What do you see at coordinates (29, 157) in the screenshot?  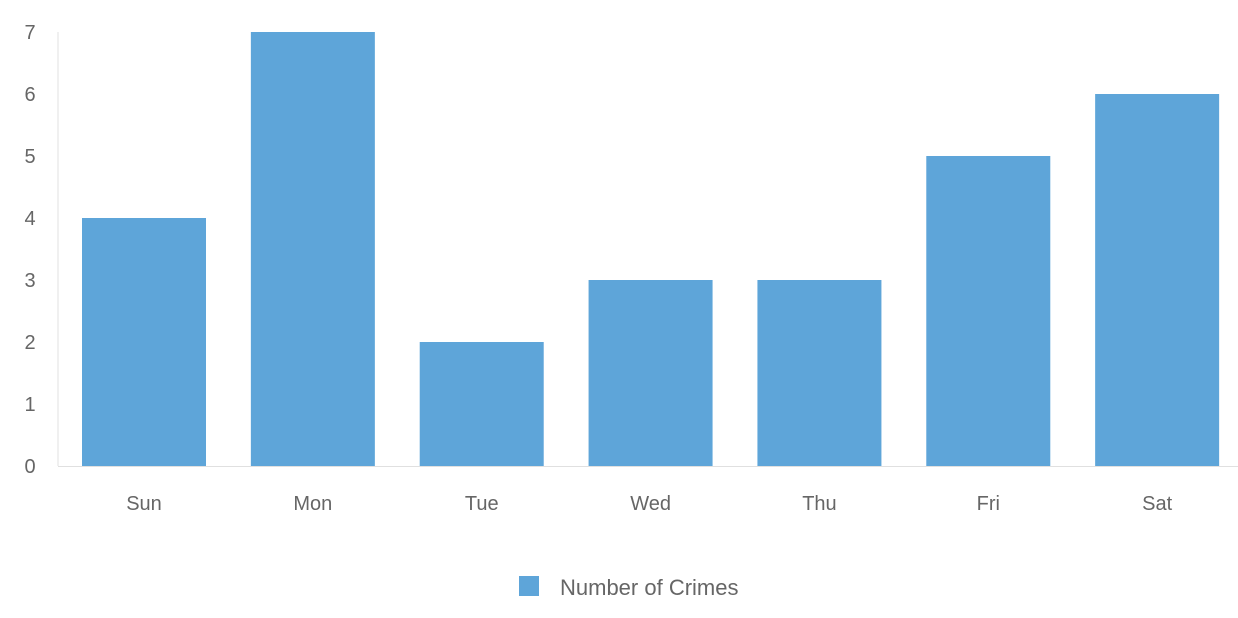 I see `y-tick-label: 5` at bounding box center [29, 157].